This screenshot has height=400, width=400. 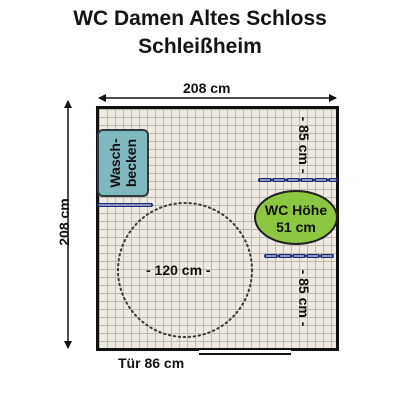 I want to click on sink: Wasch- becken, so click(x=123, y=163).